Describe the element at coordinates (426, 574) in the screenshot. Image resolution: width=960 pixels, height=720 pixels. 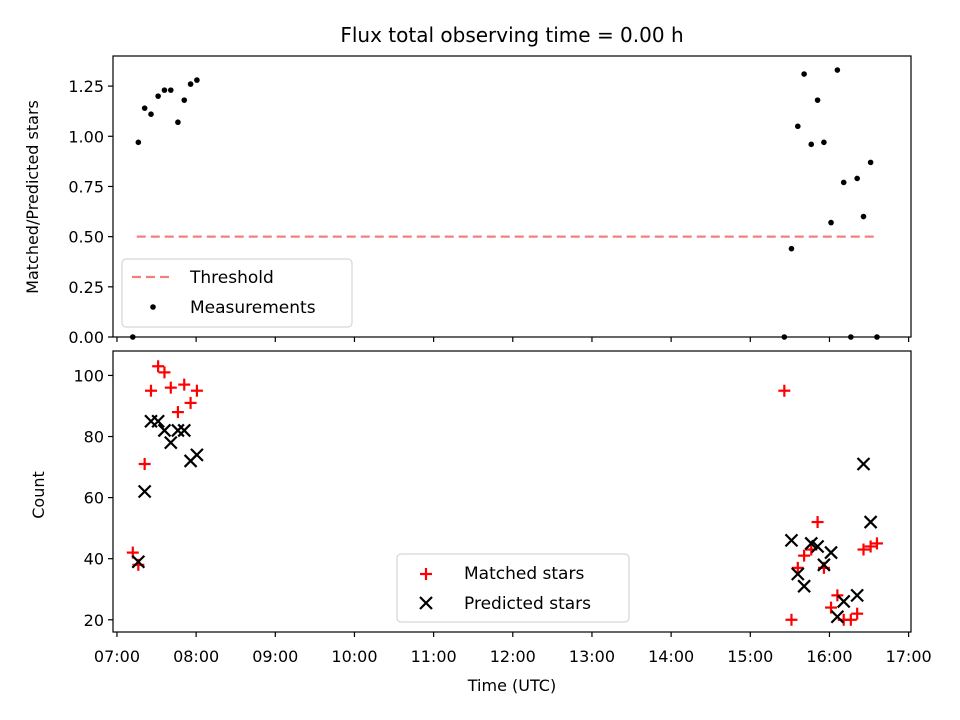
I see `legend-matched-swatch` at that location.